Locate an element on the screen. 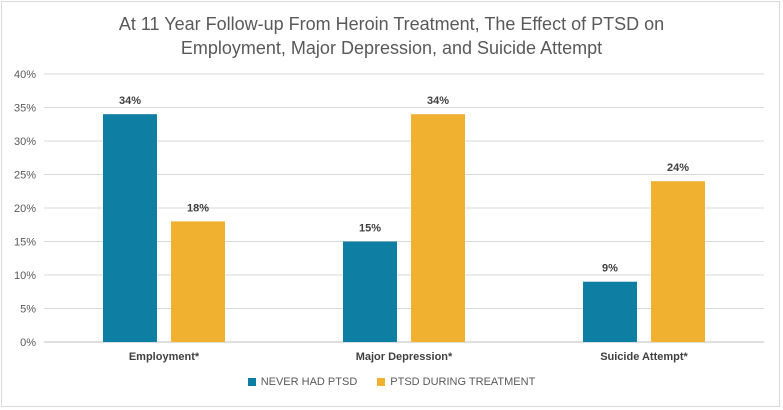 The height and width of the screenshot is (410, 783). y-tick-label: 25% is located at coordinates (25, 176).